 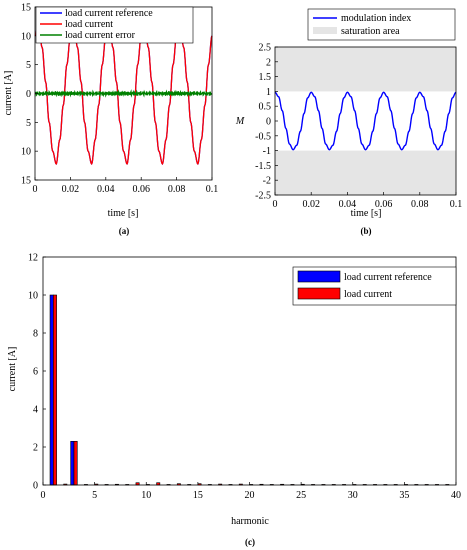 I want to click on plot-b-ytick-label: -0.5, so click(x=263, y=136).